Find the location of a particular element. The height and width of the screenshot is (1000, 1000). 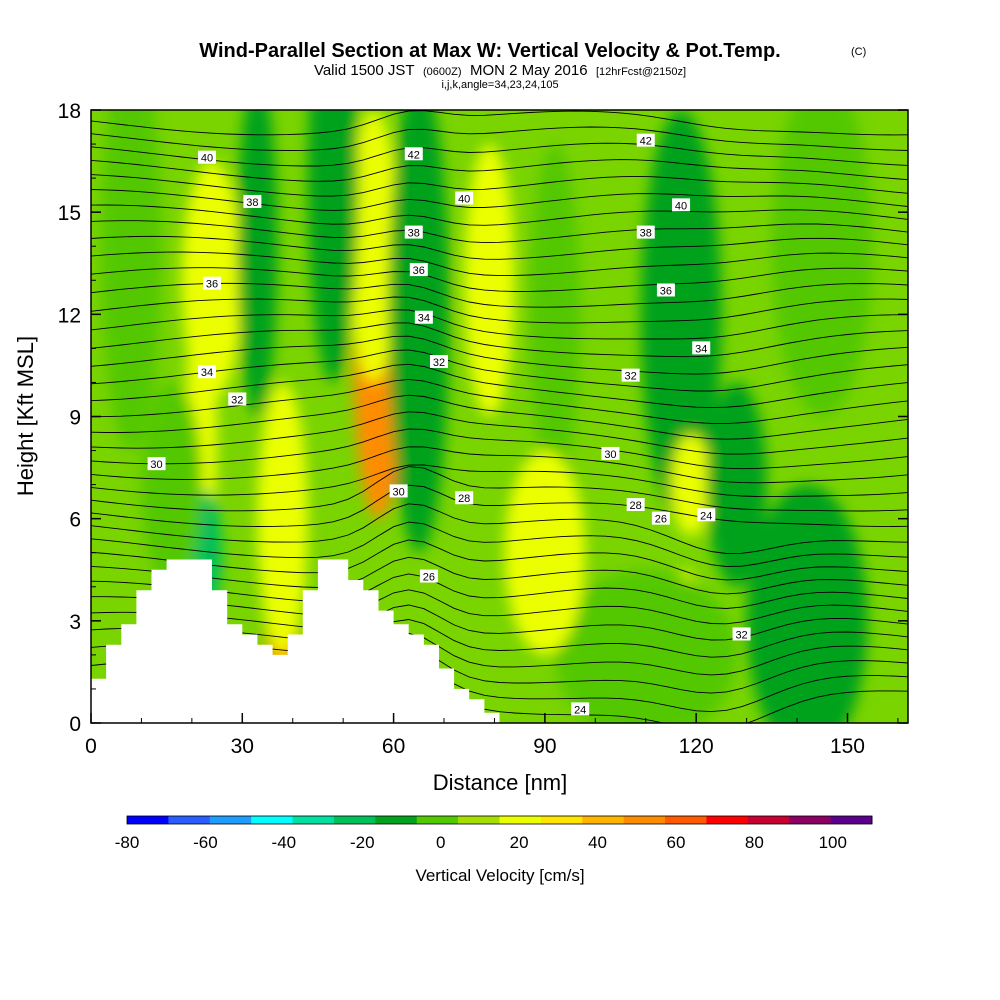

x-tick-label: 90 is located at coordinates (544, 746).